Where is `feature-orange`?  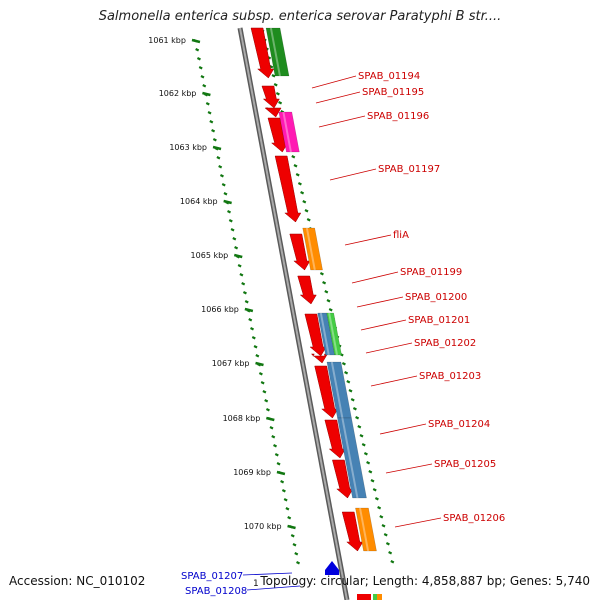 feature-orange is located at coordinates (366, 529).